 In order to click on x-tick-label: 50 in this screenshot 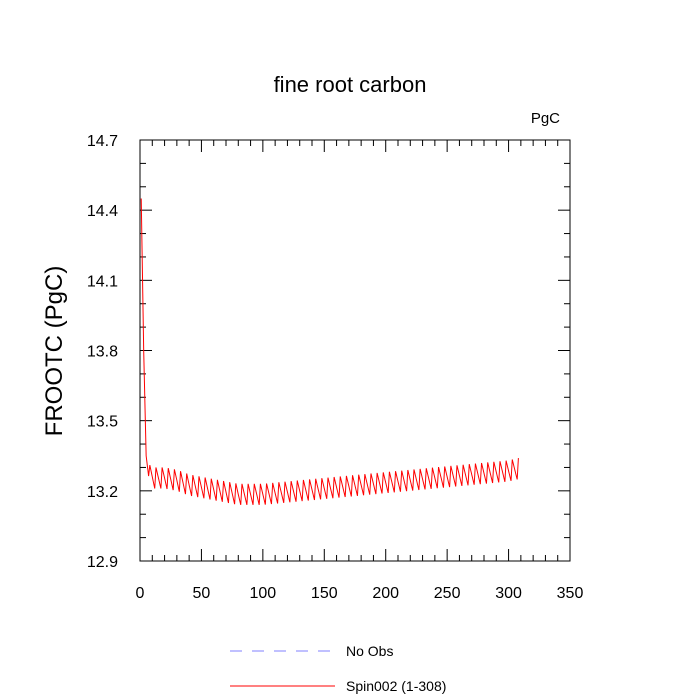, I will do `click(202, 593)`.